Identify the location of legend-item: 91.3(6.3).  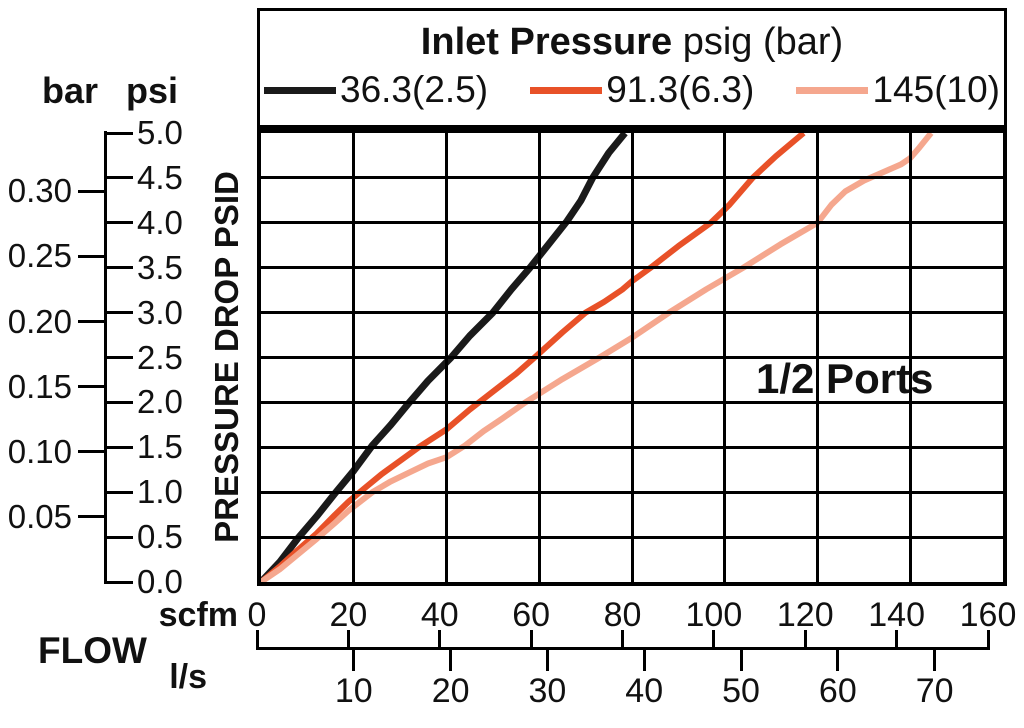
(642, 90).